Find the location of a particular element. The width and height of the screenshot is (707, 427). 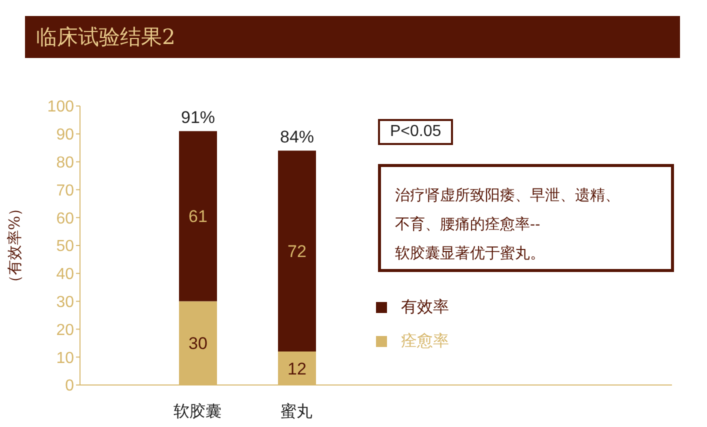

y-tick-label: 60 is located at coordinates (65, 219).